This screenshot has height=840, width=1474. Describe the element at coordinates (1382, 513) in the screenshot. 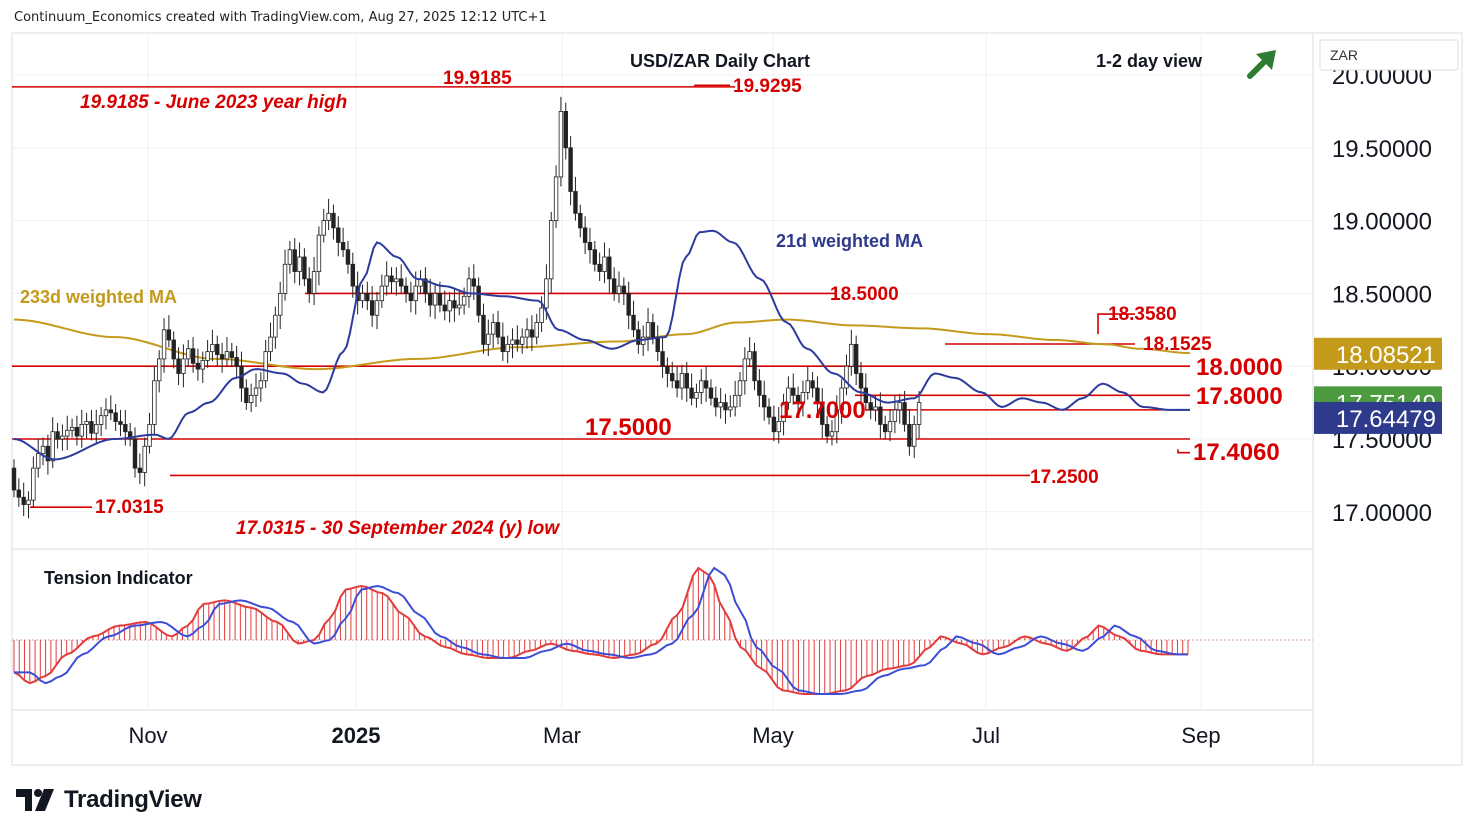

I see `y-tick-label: 17.00000` at that location.